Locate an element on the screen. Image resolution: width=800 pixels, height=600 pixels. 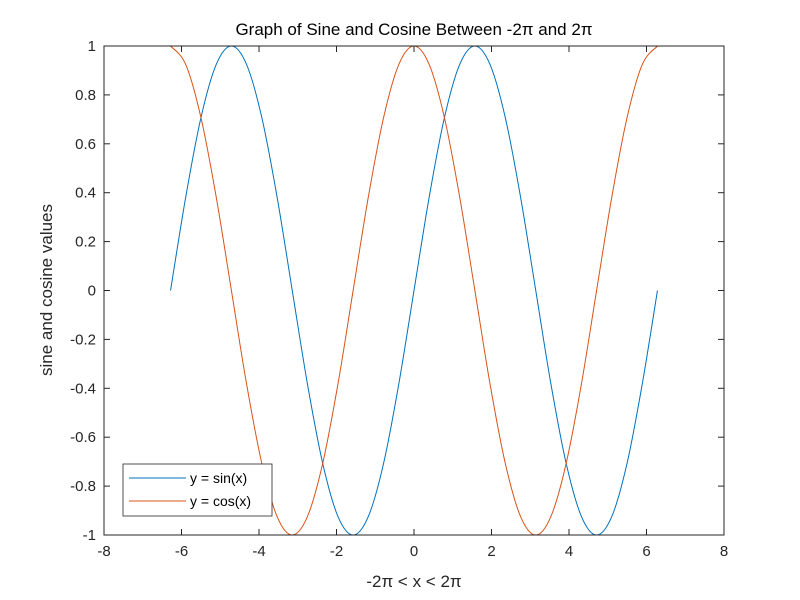
y-tick-label: -0.4 is located at coordinates (83, 388).